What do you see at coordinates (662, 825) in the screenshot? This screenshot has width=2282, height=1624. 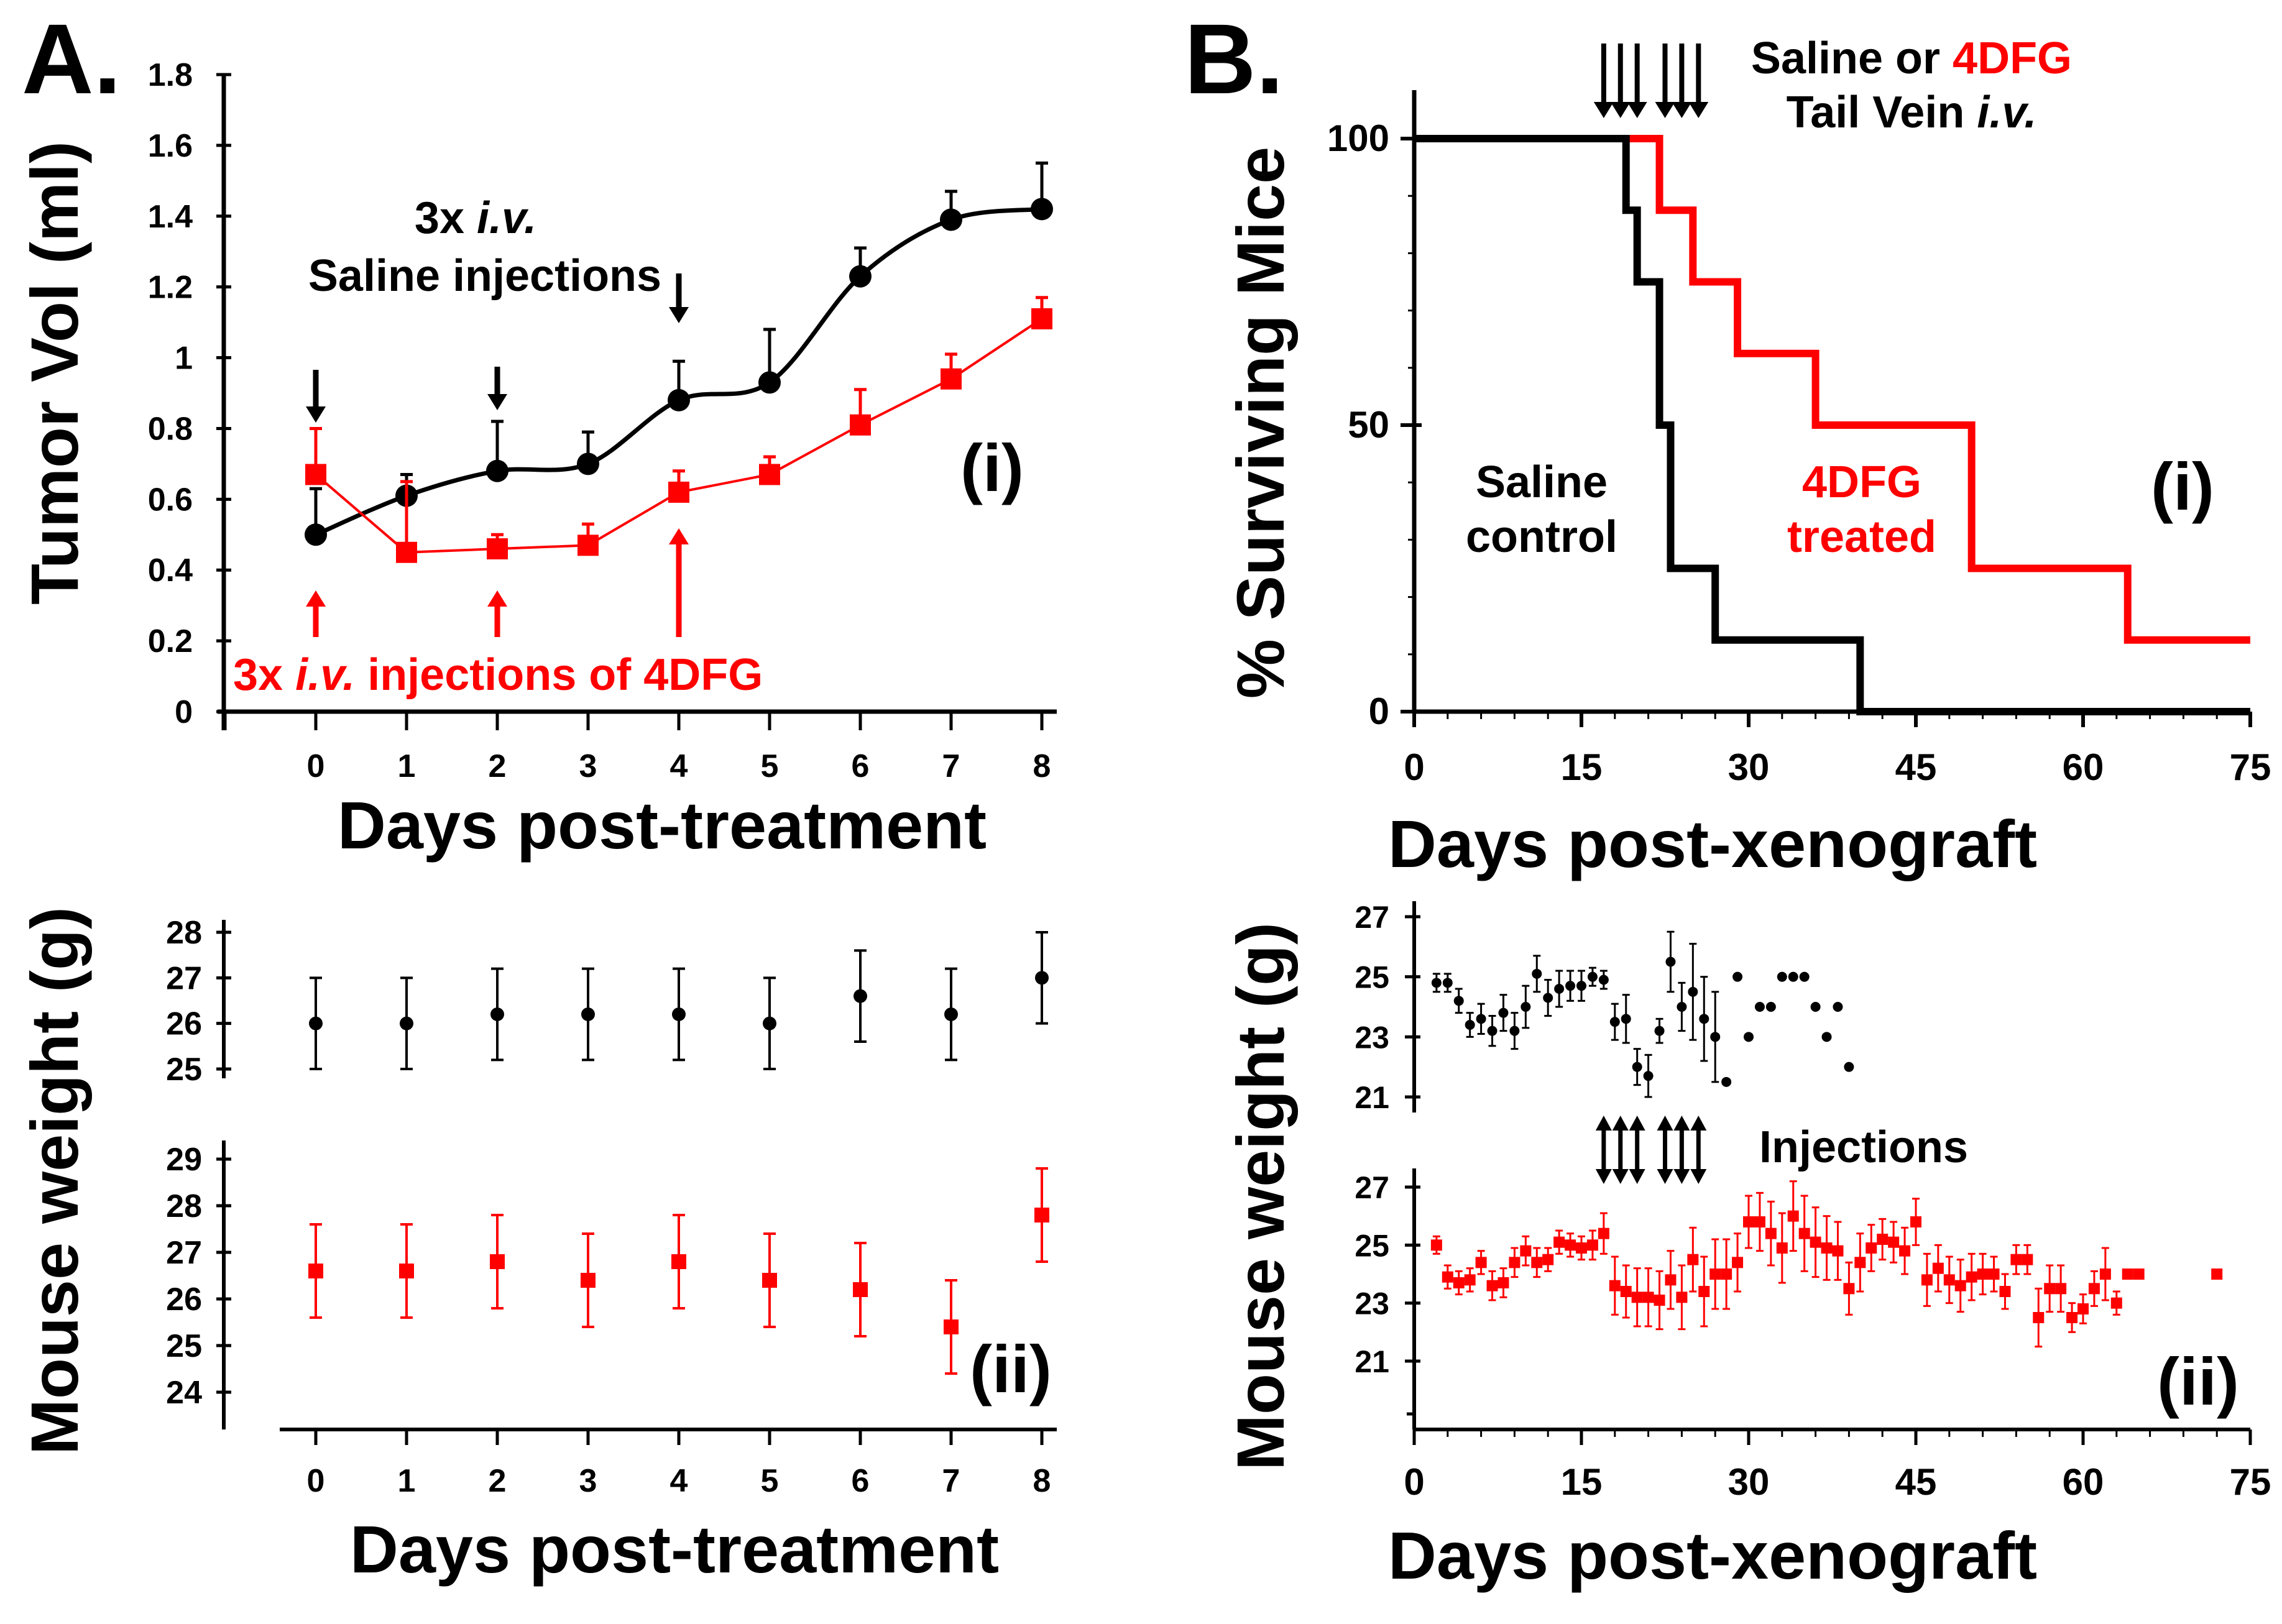 I see `a-i-xlabel: Days post-treatment` at bounding box center [662, 825].